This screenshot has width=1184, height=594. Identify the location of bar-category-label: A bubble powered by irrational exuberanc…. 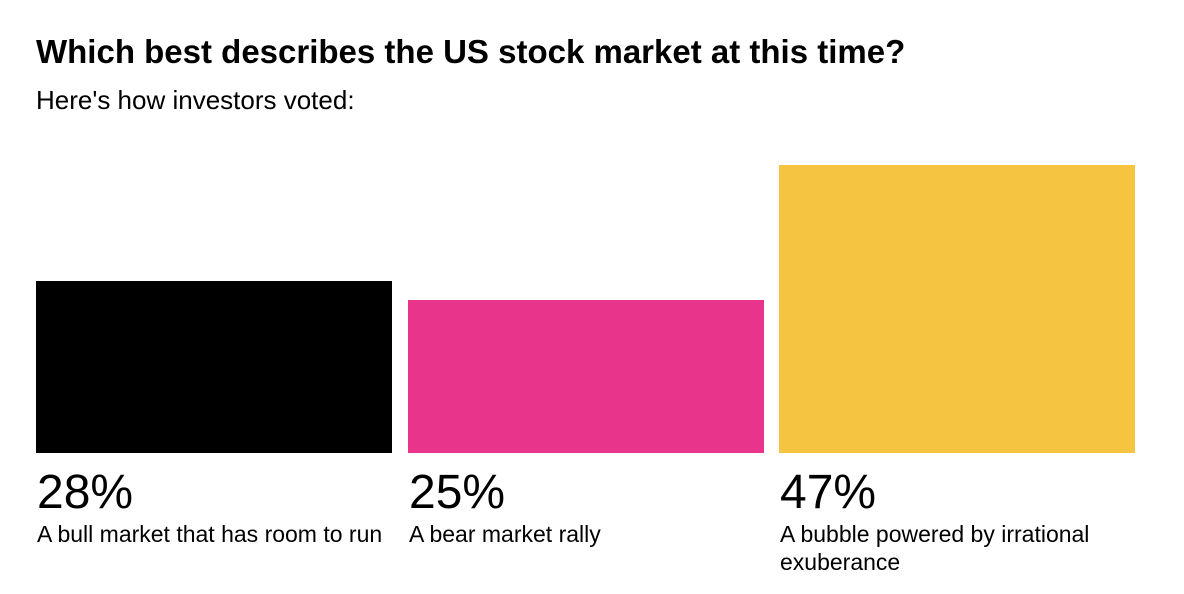
(935, 548).